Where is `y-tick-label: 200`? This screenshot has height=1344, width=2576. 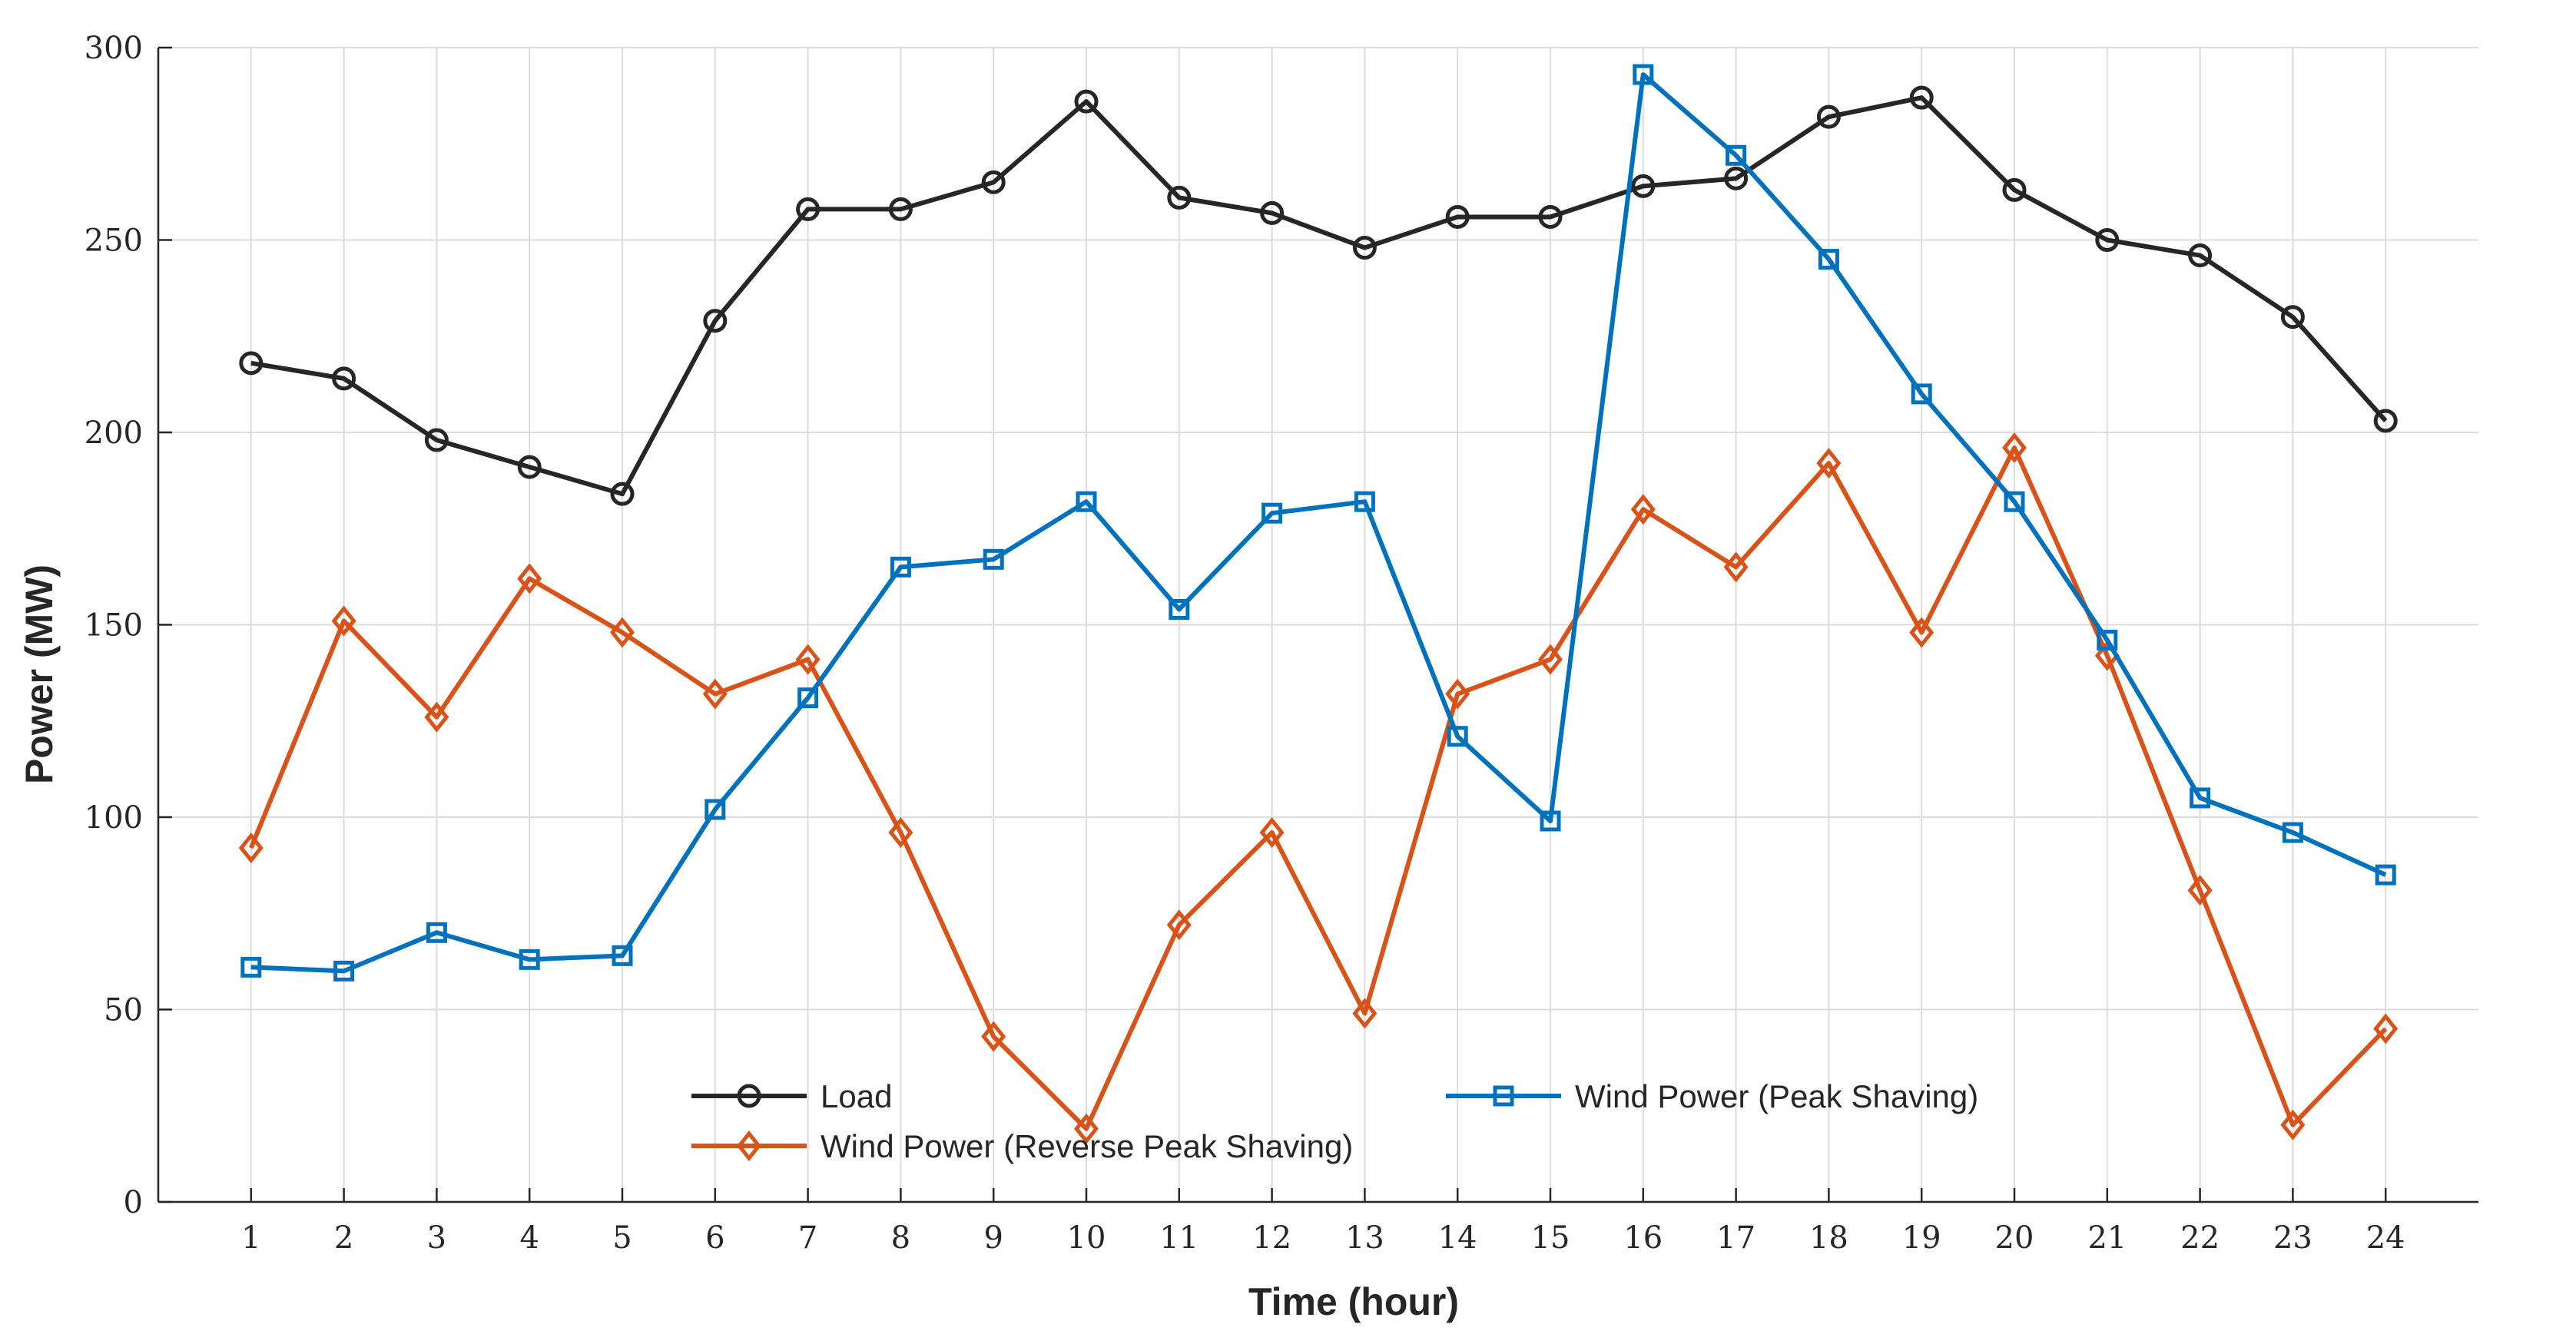 y-tick-label: 200 is located at coordinates (114, 433).